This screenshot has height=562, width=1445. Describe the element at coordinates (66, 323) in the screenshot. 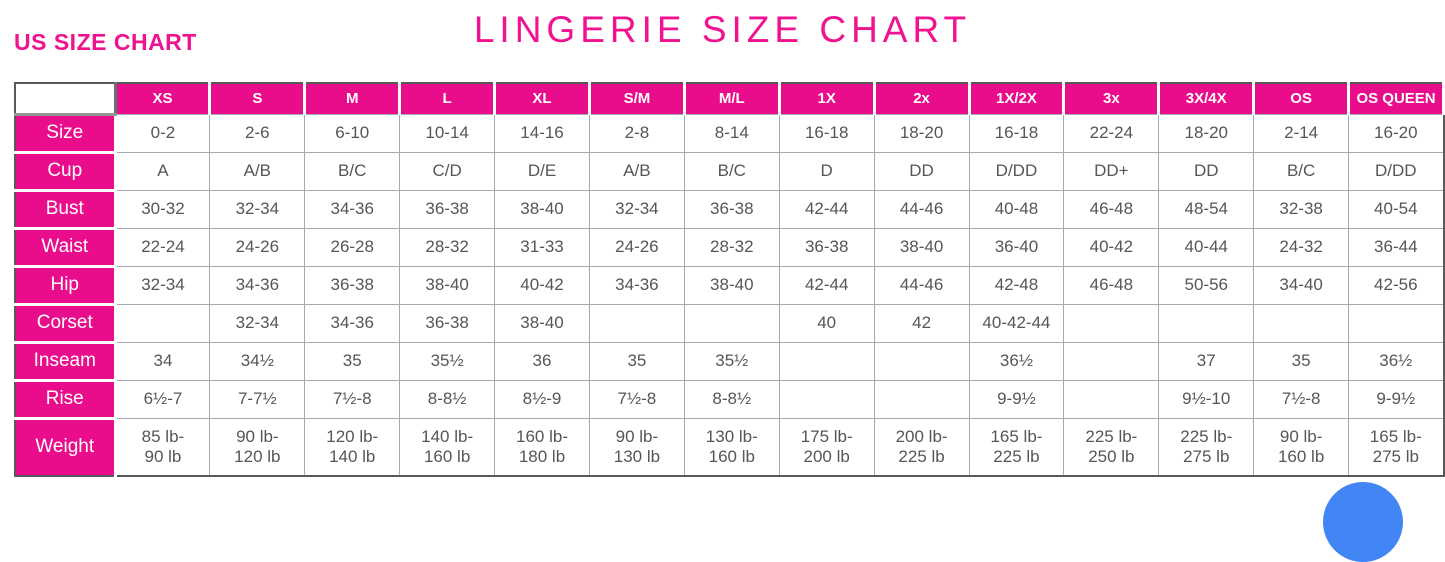

I see `row-header-corset: Corset` at that location.